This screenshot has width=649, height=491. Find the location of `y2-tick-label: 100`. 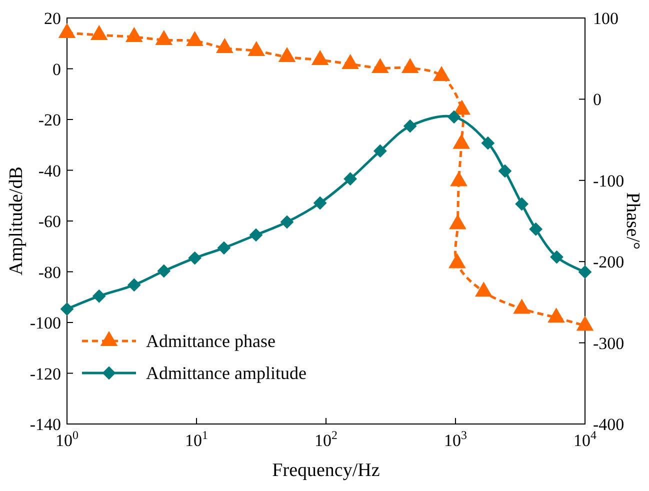

y2-tick-label: 100 is located at coordinates (605, 18).